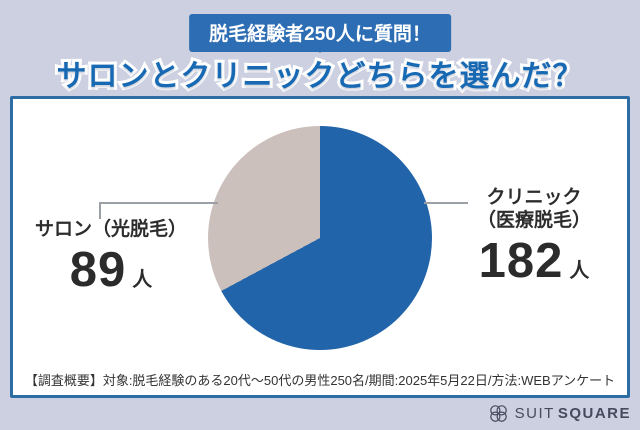 The height and width of the screenshot is (430, 640). I want to click on clinic-leader-line, so click(446, 203).